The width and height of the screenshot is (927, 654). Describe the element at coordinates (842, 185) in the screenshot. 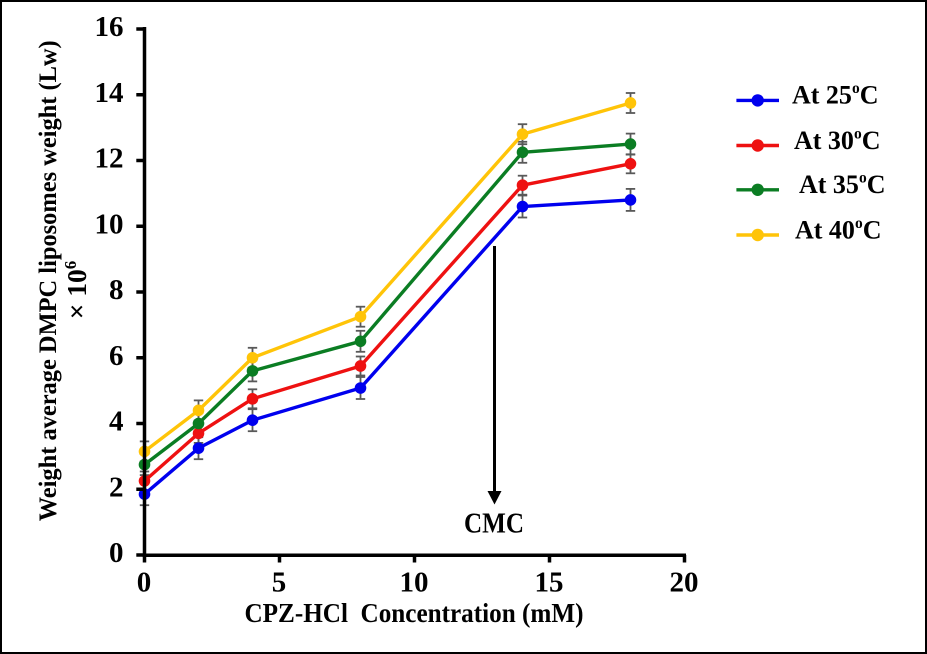

I see `svg-text: At 35oC` at that location.